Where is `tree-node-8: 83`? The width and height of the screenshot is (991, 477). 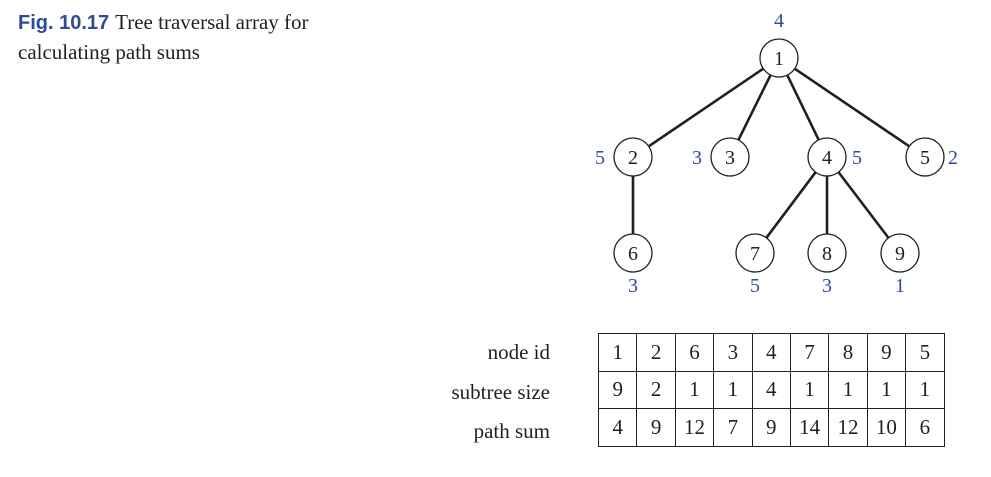 tree-node-8: 83 is located at coordinates (827, 265).